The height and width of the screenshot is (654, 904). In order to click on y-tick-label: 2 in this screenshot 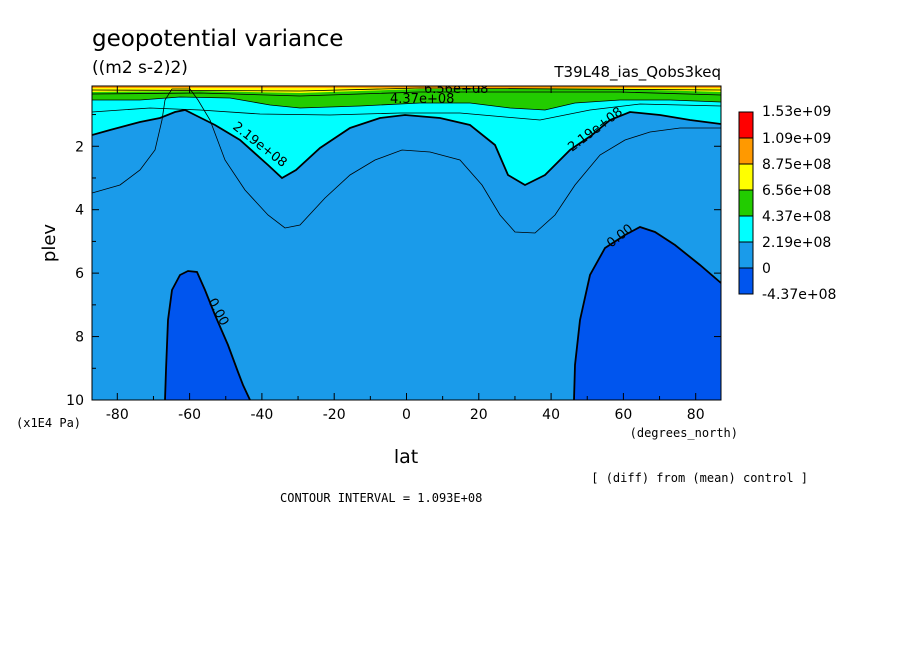, I will do `click(79, 147)`.